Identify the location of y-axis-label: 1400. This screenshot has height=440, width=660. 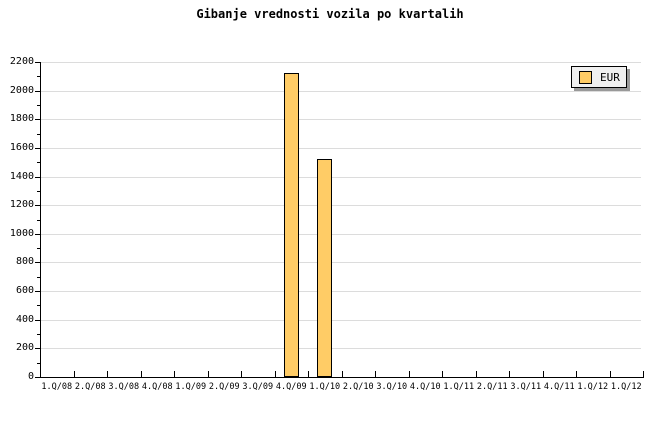
(21, 176).